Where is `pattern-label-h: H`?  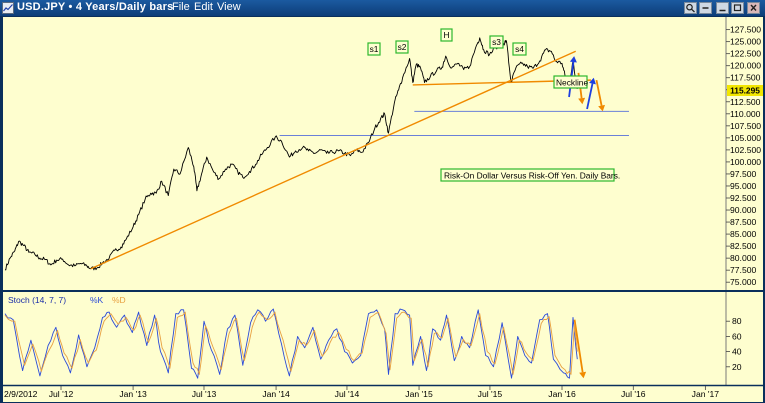 pattern-label-h: H is located at coordinates (446, 35).